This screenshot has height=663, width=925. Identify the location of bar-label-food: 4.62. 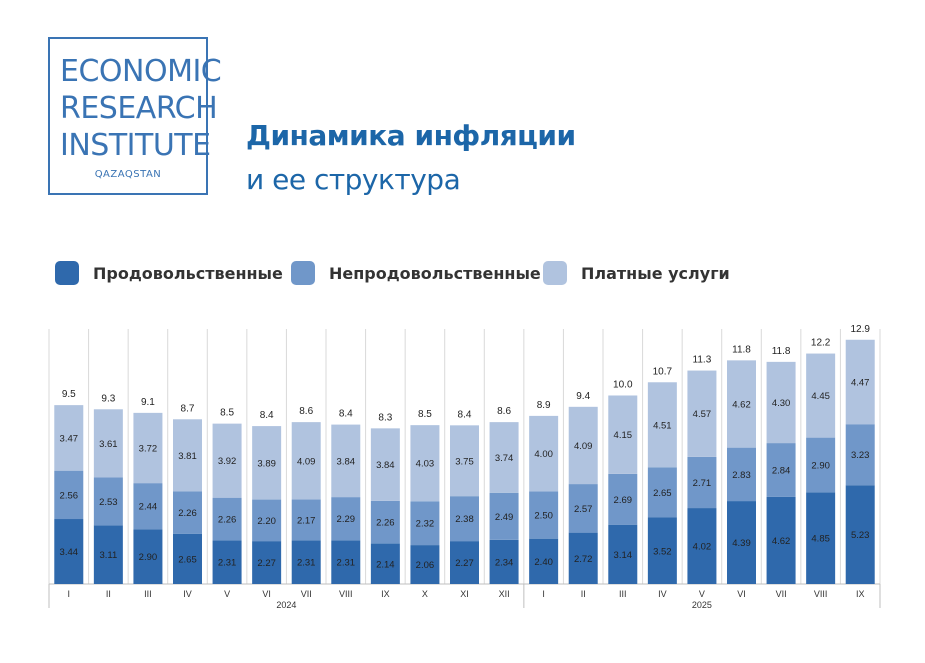
(781, 541).